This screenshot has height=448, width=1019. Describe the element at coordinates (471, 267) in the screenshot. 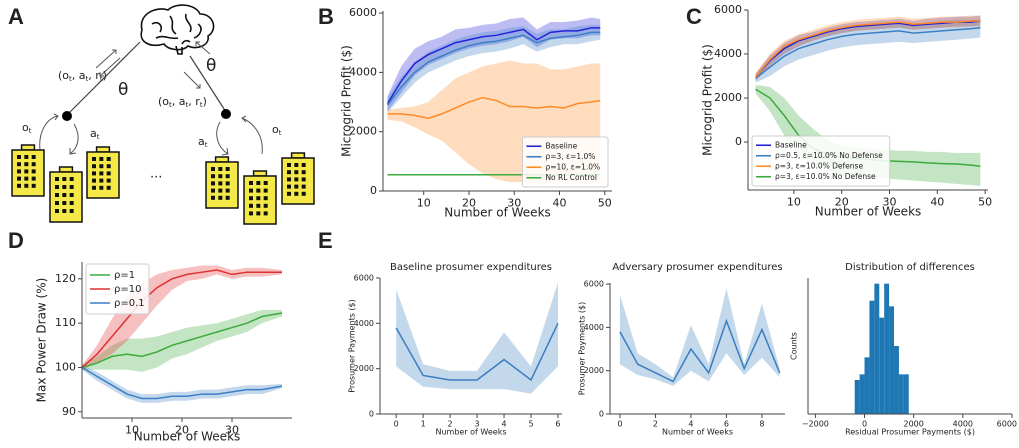

I see `chart-title: Baseline prosumer expenditures` at that location.